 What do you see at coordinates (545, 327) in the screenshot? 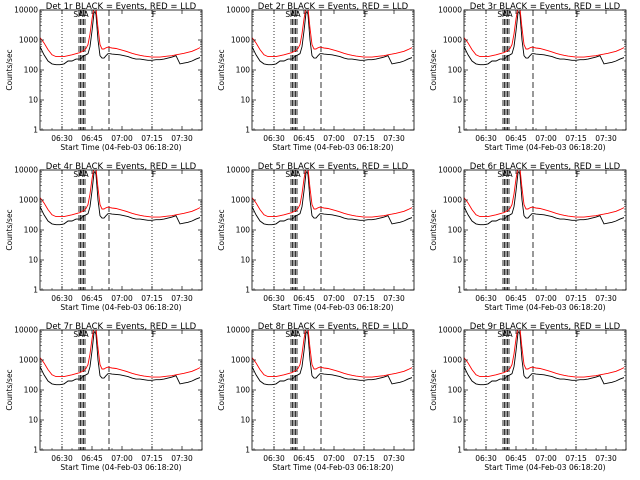
I see `panel-title: Det 9r BLACK = Events, RED = LLD` at bounding box center [545, 327].